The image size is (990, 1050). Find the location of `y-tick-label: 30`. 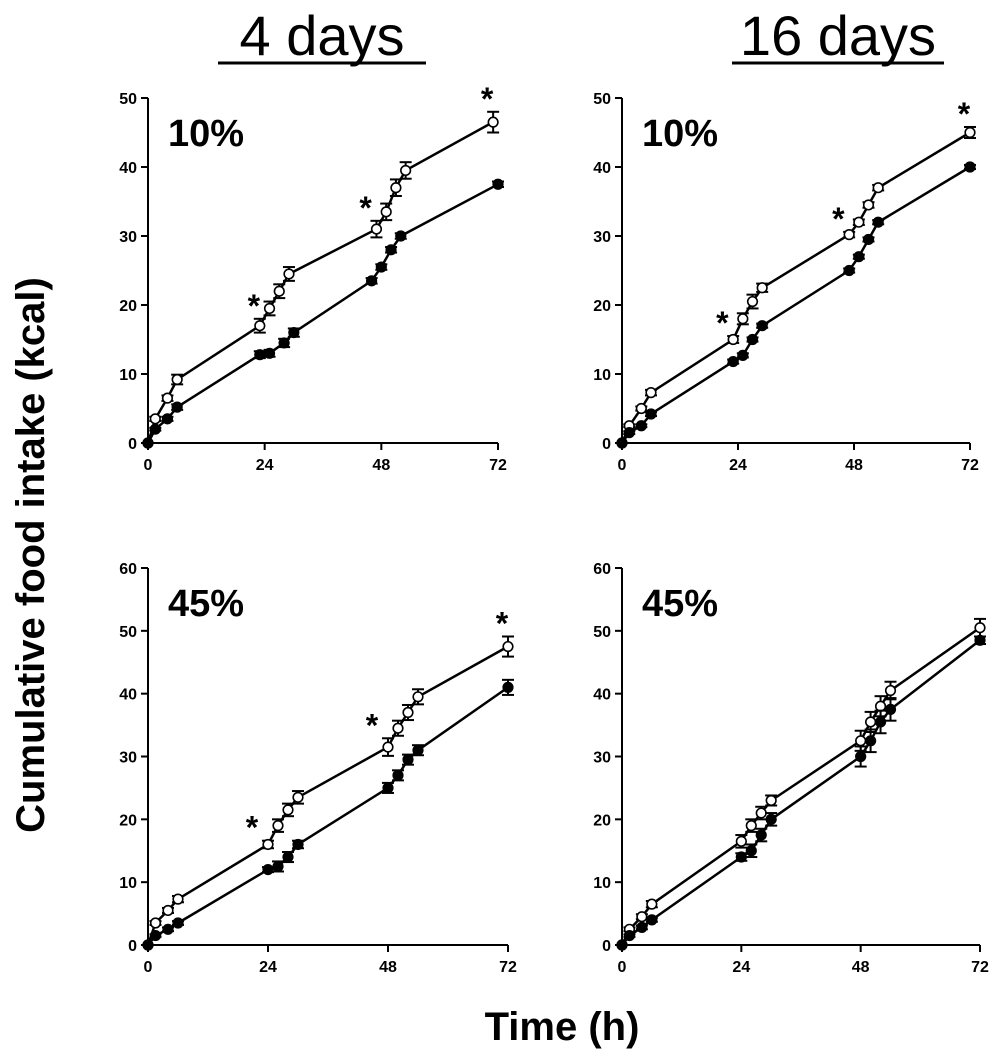

y-tick-label: 30 is located at coordinates (128, 758).